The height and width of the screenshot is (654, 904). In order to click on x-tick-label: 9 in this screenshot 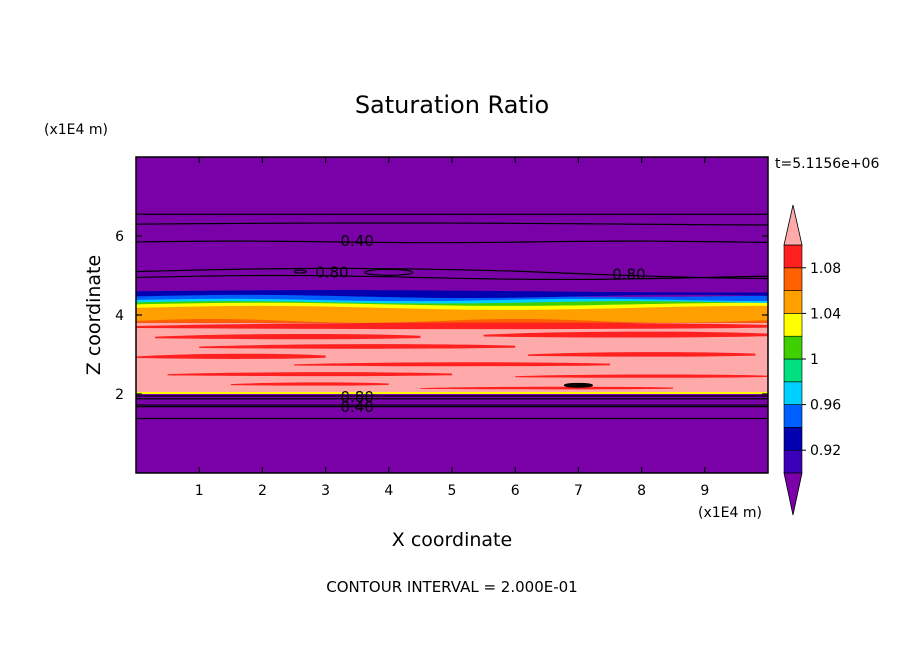, I will do `click(704, 491)`.